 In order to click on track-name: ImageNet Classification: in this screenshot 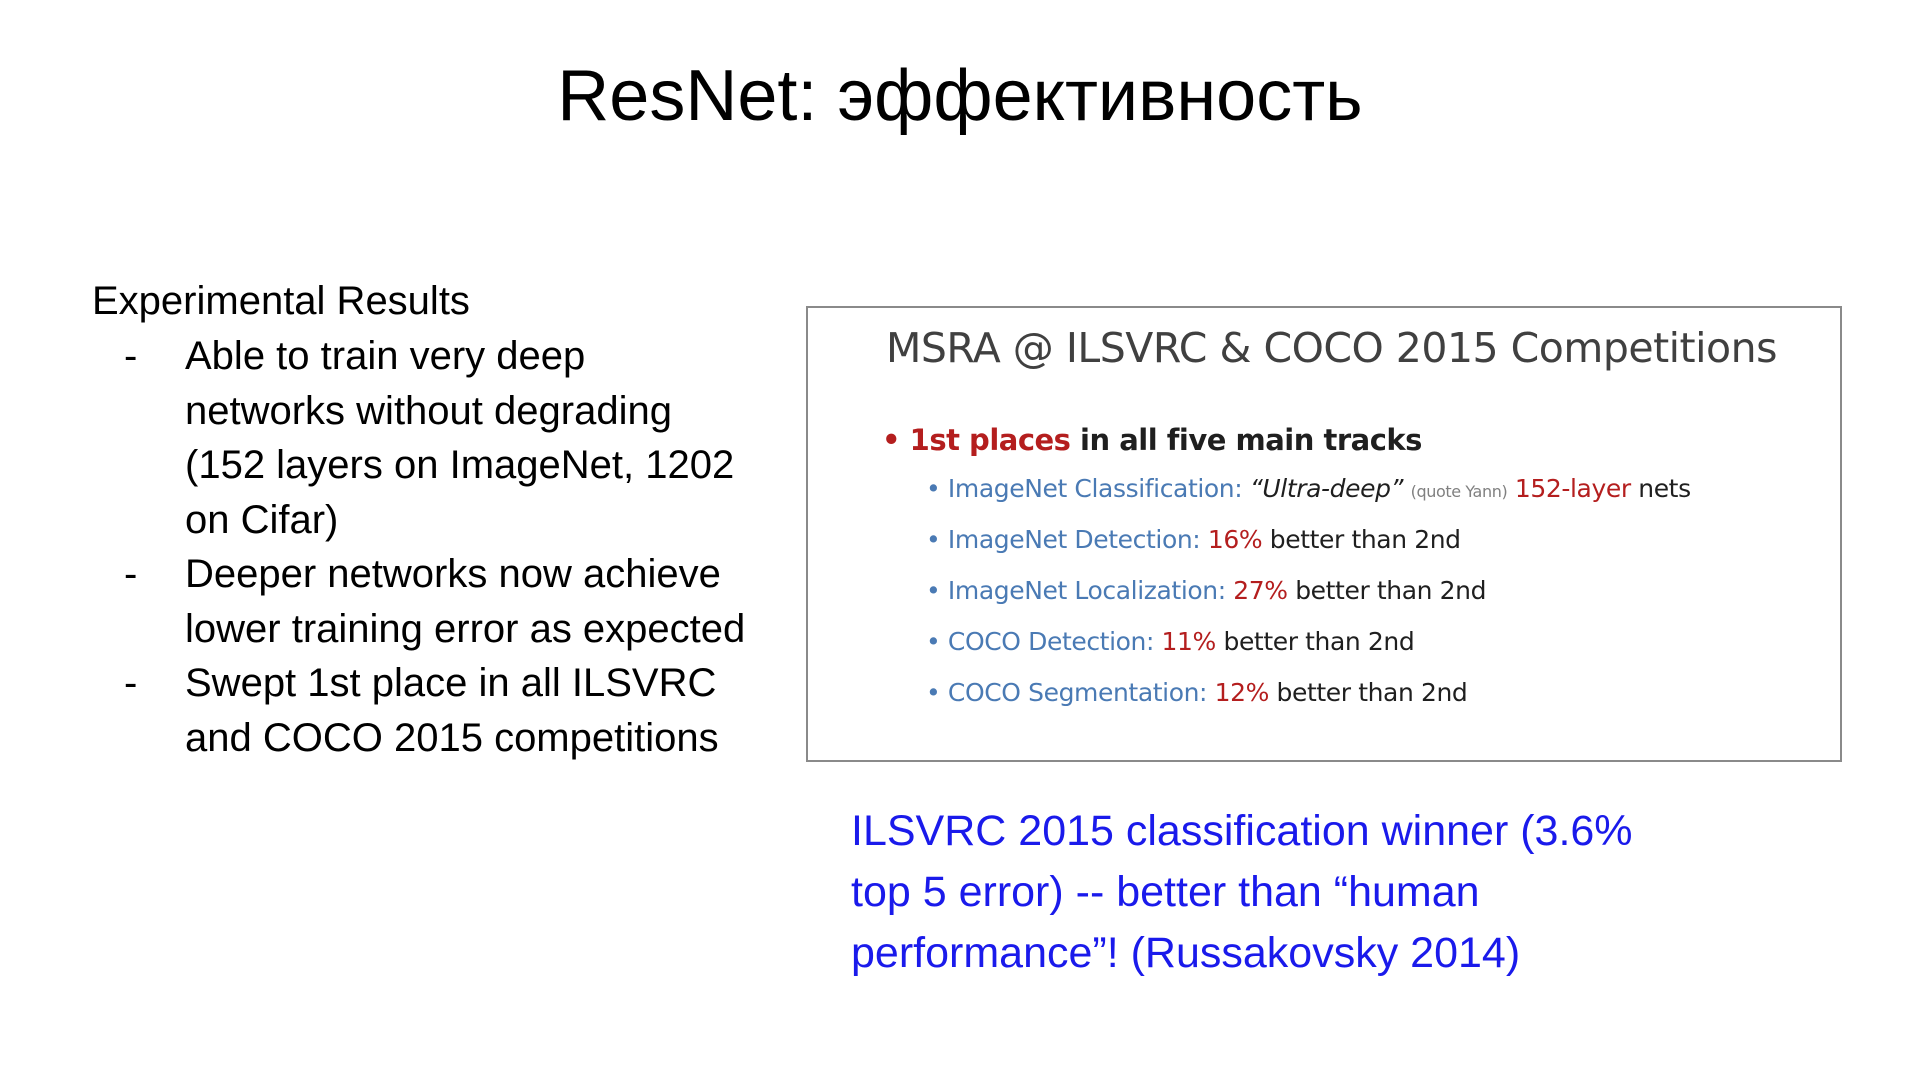, I will do `click(1095, 488)`.